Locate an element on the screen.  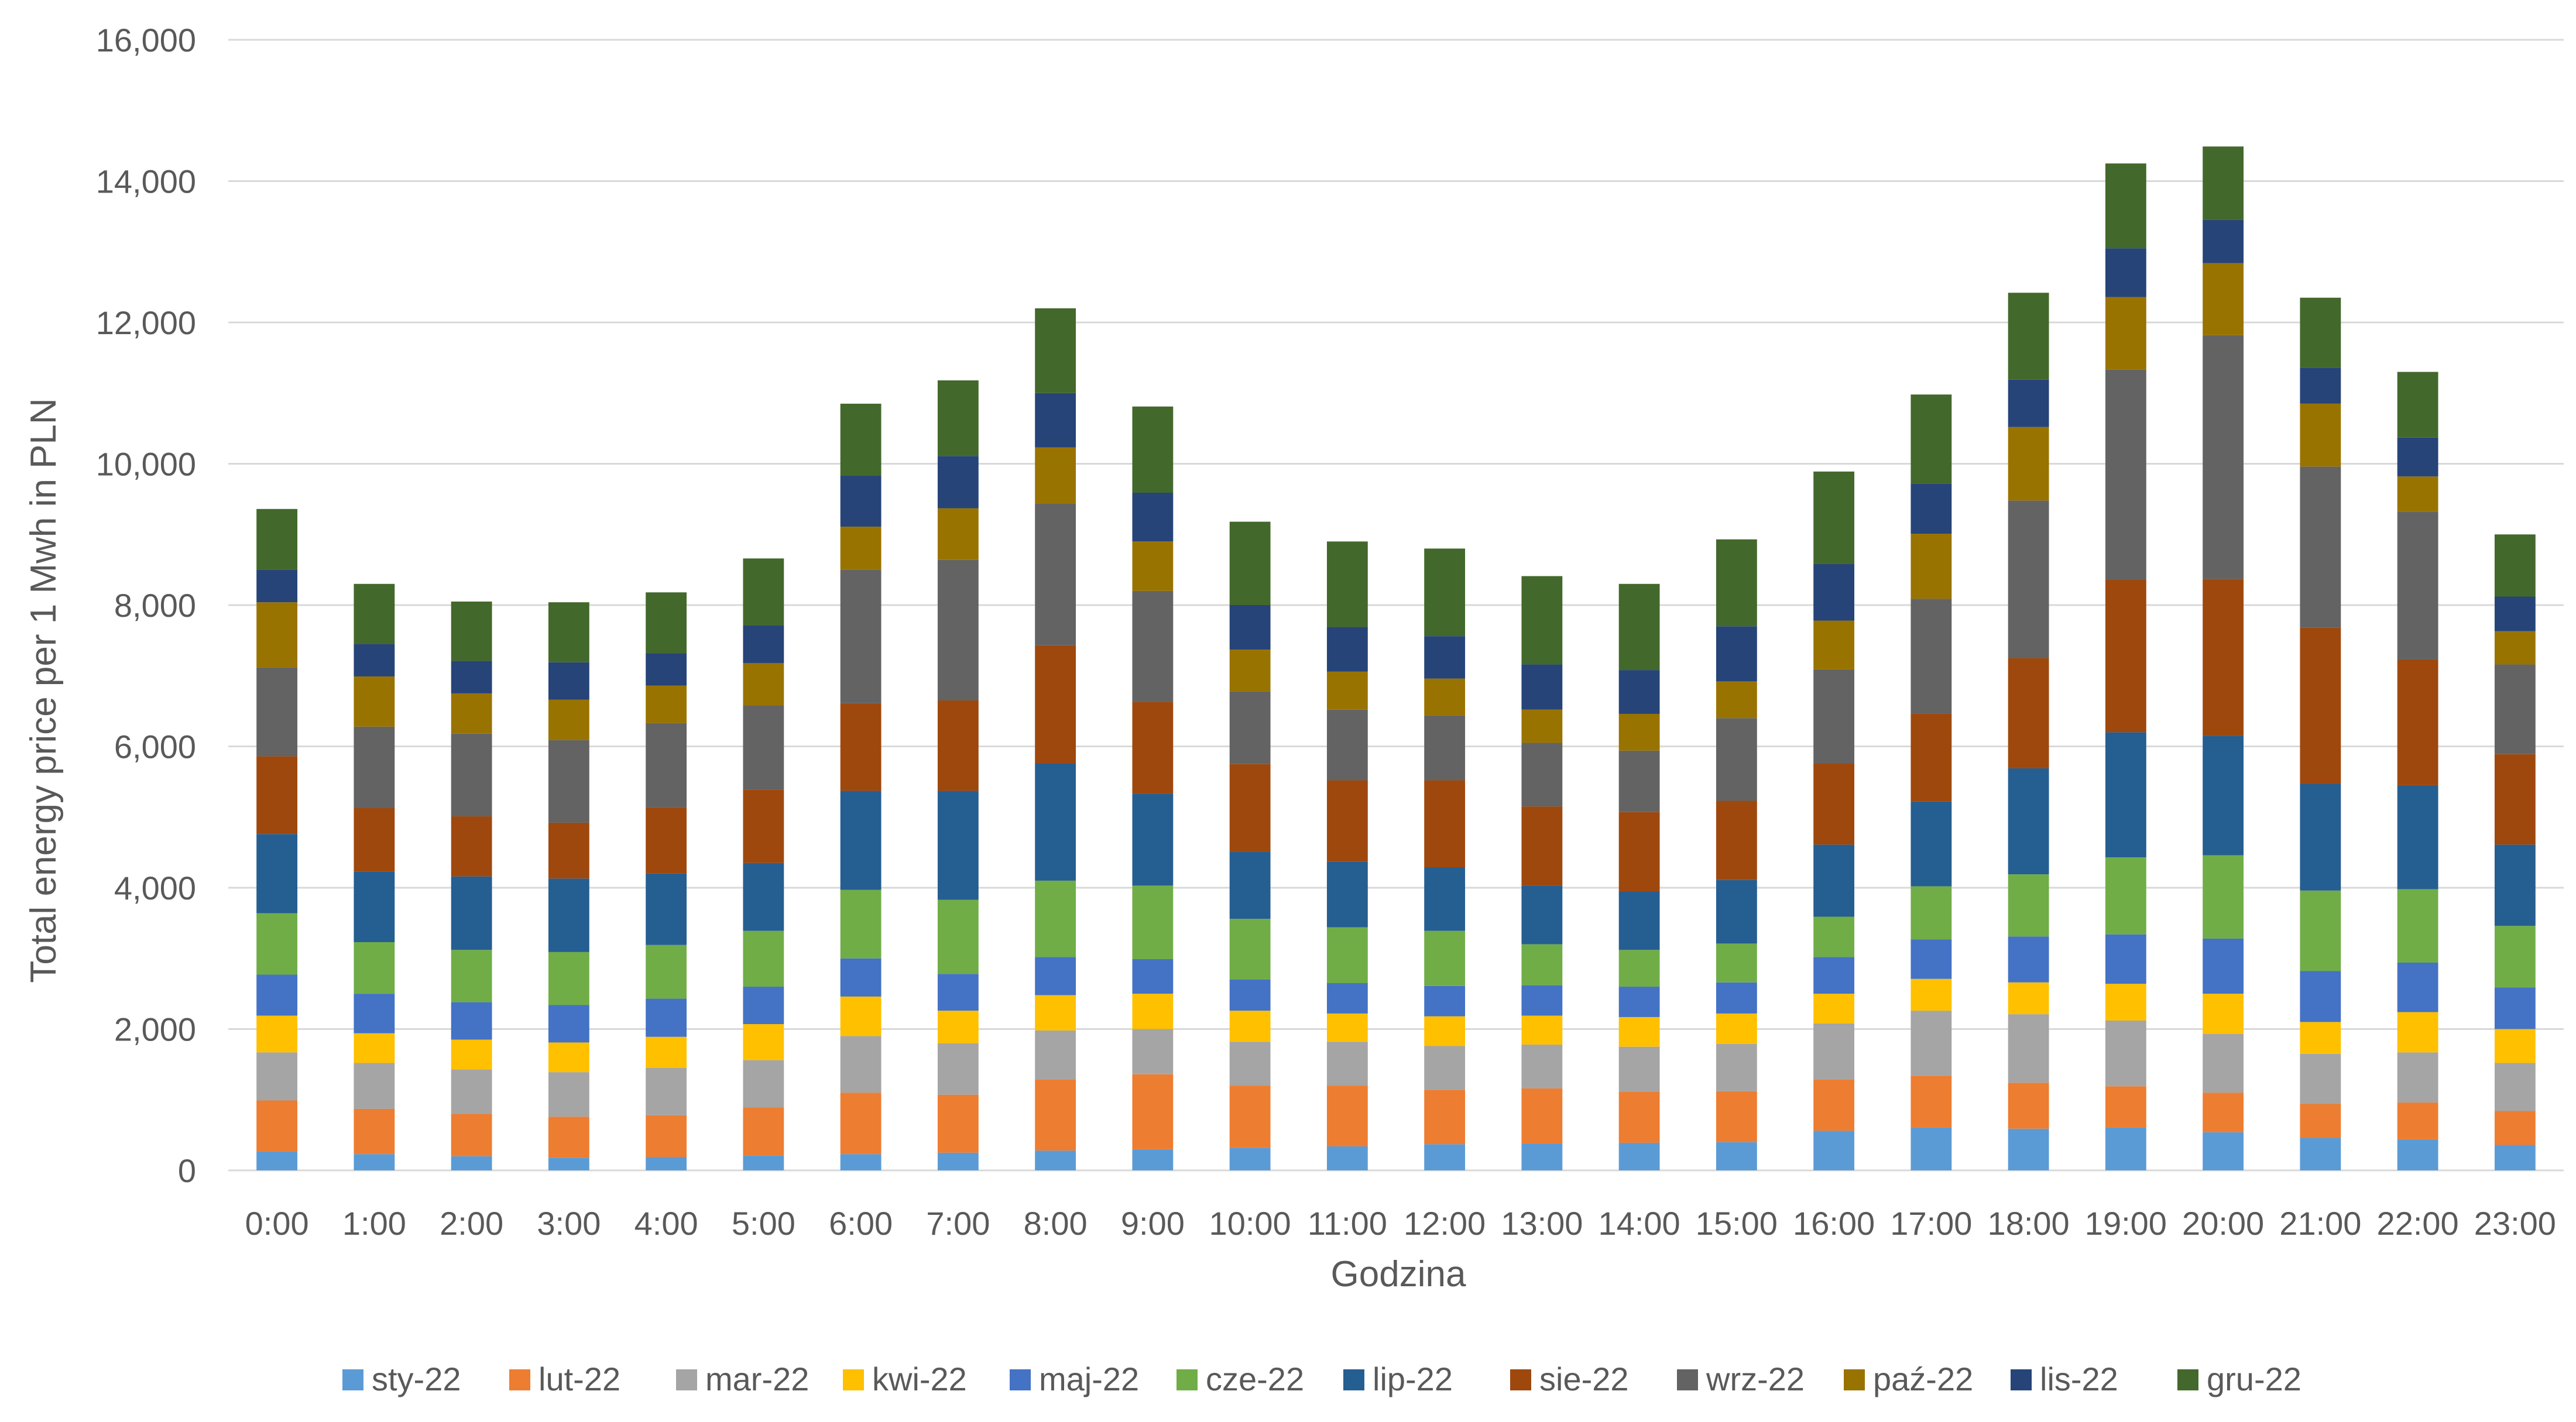
legend-label: lip-22 is located at coordinates (1413, 1379).